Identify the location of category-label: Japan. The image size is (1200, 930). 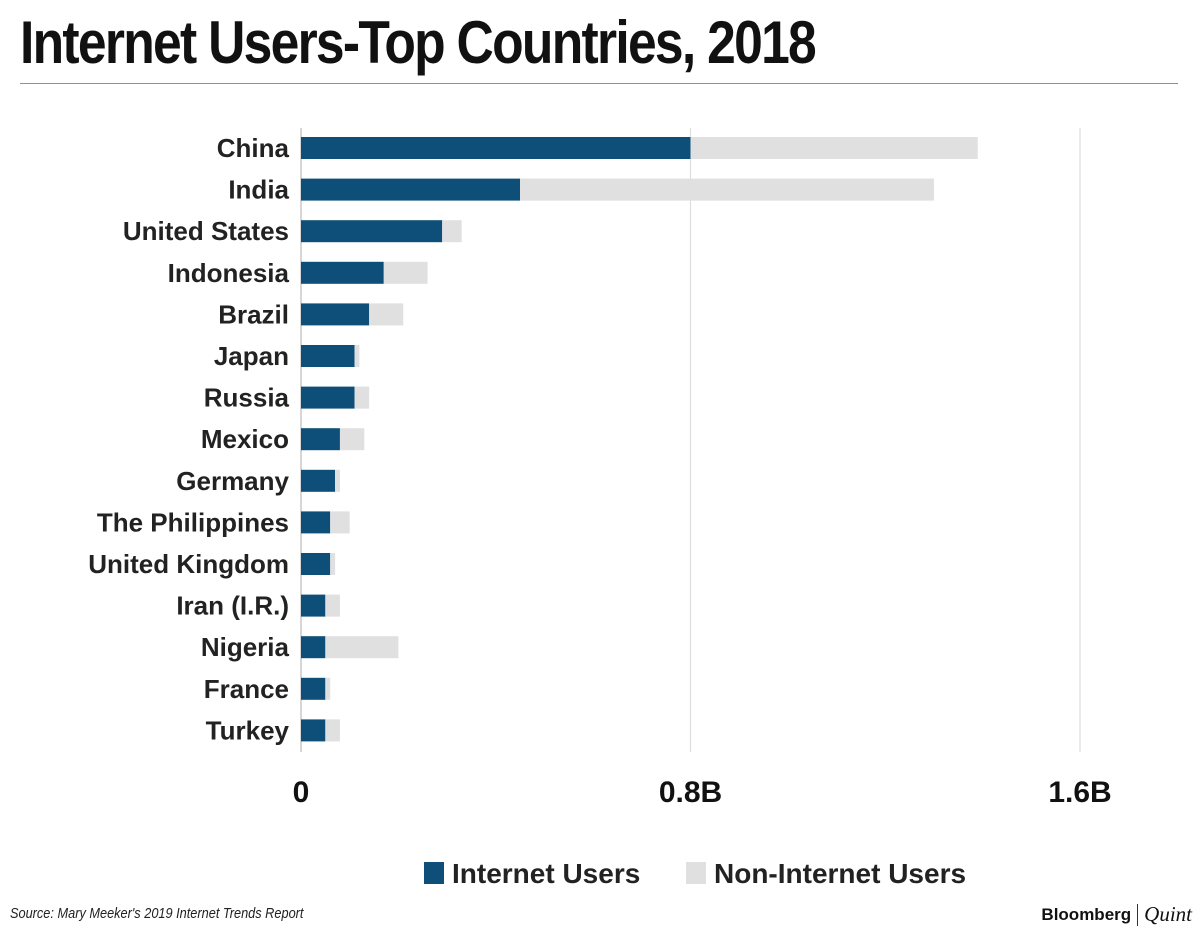
(251, 356).